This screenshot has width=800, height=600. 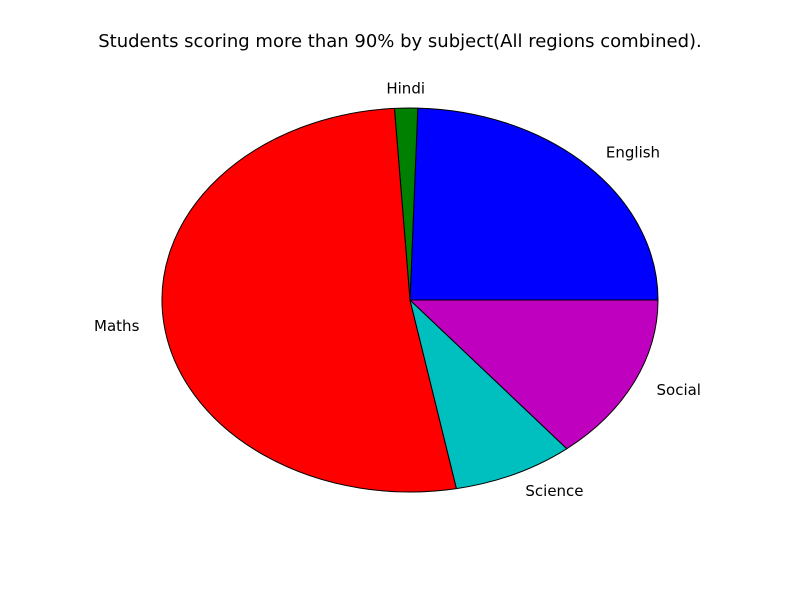 What do you see at coordinates (488, 394) in the screenshot?
I see `pie-slice-science` at bounding box center [488, 394].